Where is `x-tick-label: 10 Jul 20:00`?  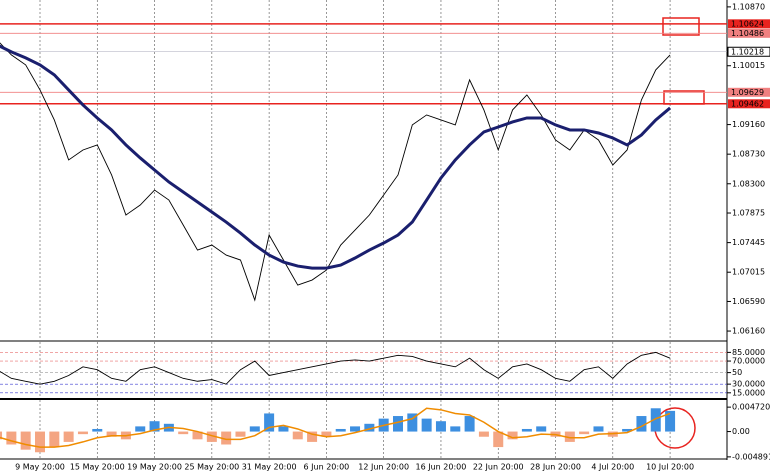 x-tick-label: 10 Jul 20:00 is located at coordinates (670, 467).